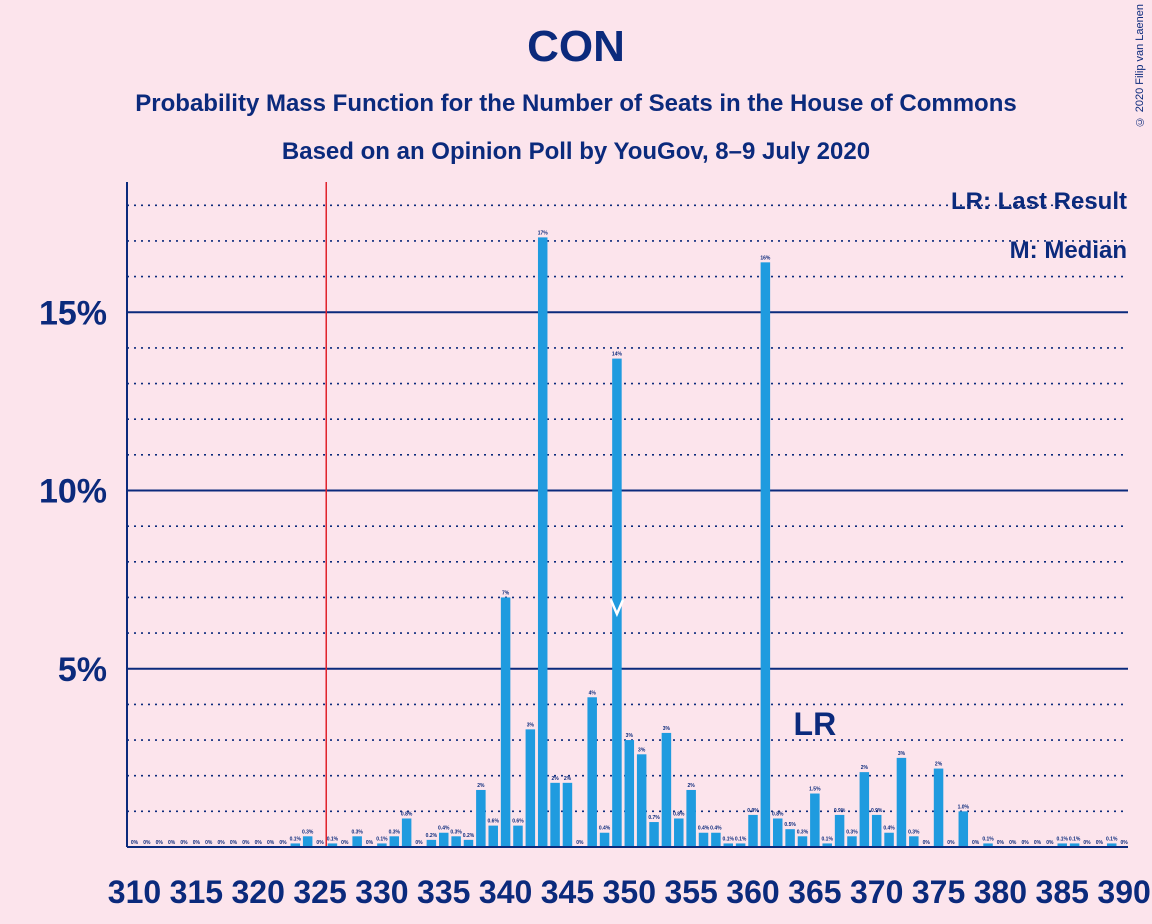  Describe the element at coordinates (951, 843) in the screenshot. I see `bar-label-376: 0%` at that location.